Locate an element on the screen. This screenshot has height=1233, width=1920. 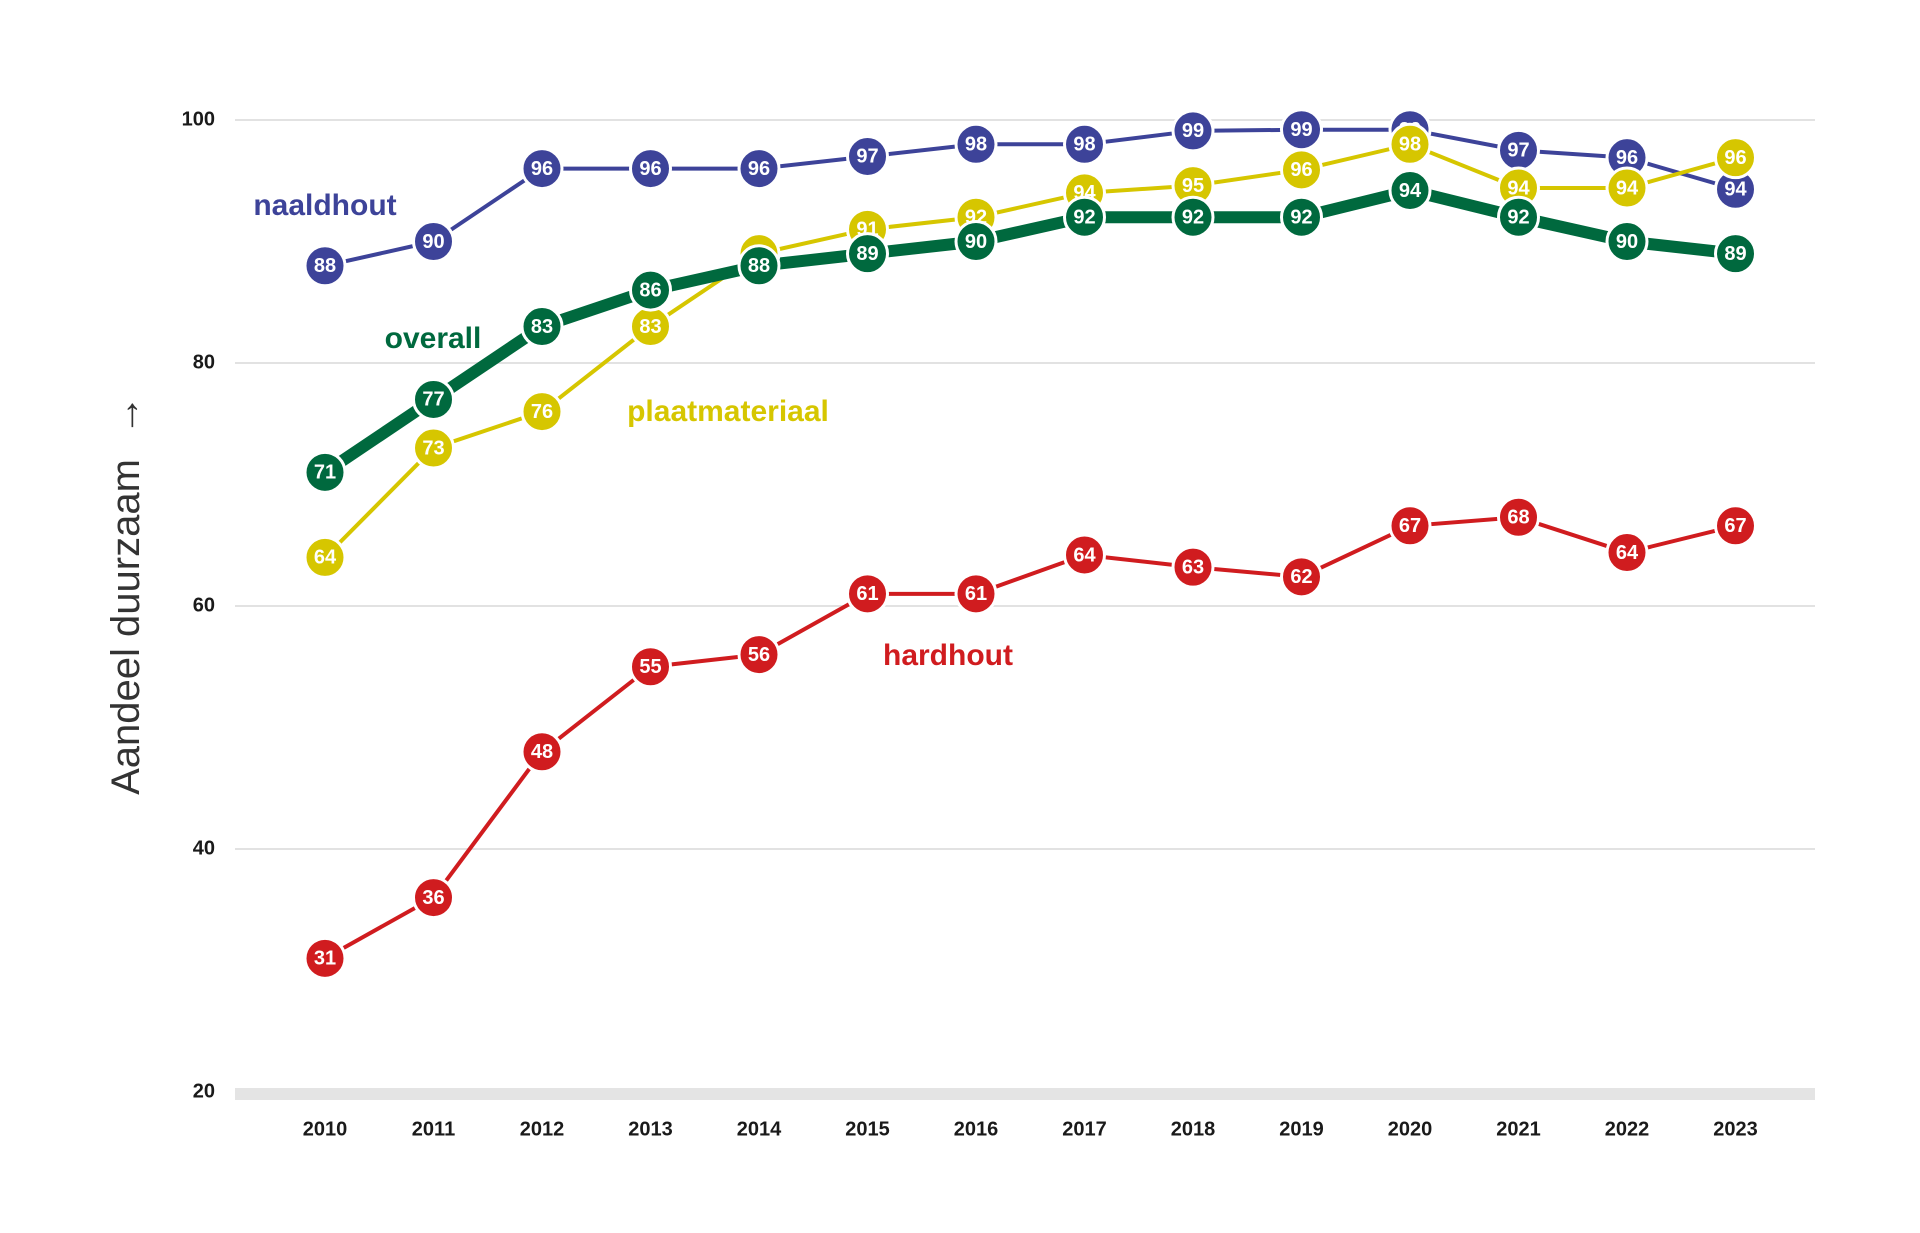
data-point-overall: 90 is located at coordinates (976, 241).